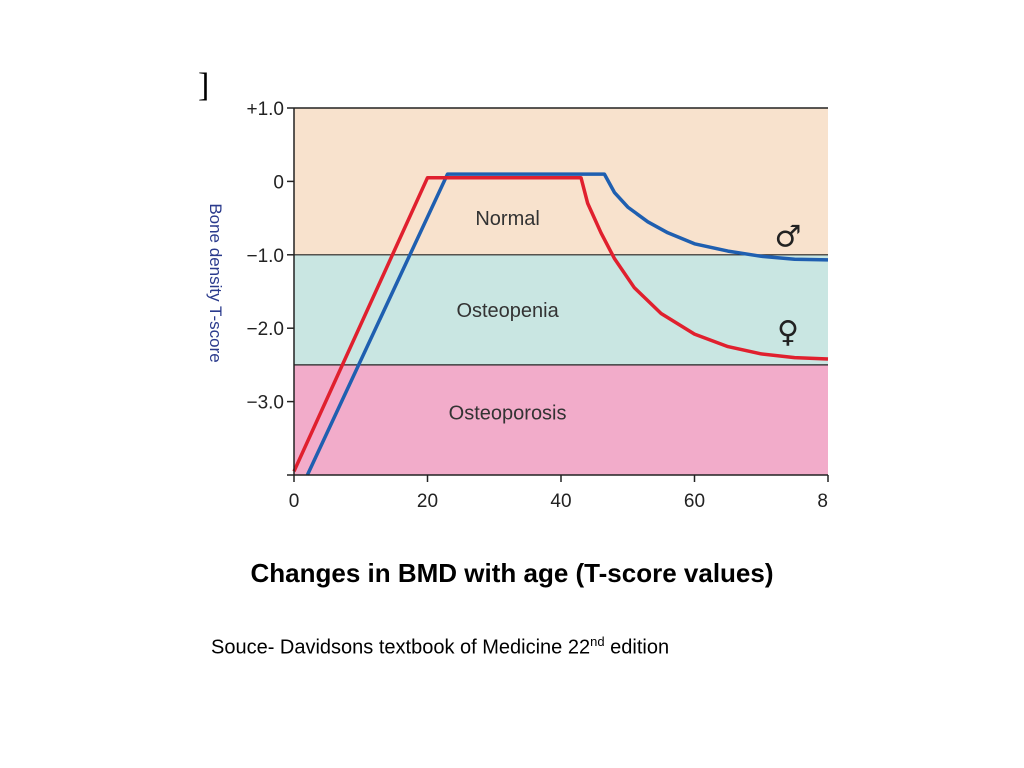 The height and width of the screenshot is (768, 1024). Describe the element at coordinates (294, 501) in the screenshot. I see `x-tick-label: 0` at that location.